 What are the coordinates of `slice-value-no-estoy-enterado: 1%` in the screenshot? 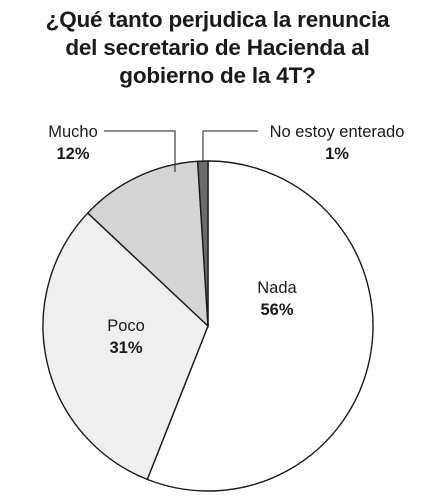 It's located at (337, 154).